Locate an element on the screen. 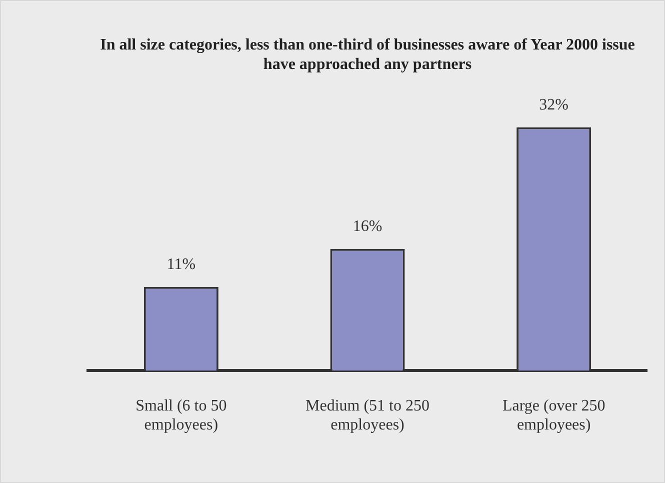  chart-title: In all size categories, less than one-third of businesses aware of Year 2000 issue have approached any partners is located at coordinates (367, 54).